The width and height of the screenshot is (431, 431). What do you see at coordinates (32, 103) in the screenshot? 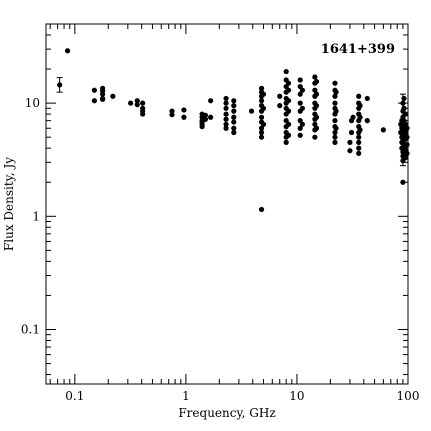
I see `y-tick-label: 10` at bounding box center [32, 103].